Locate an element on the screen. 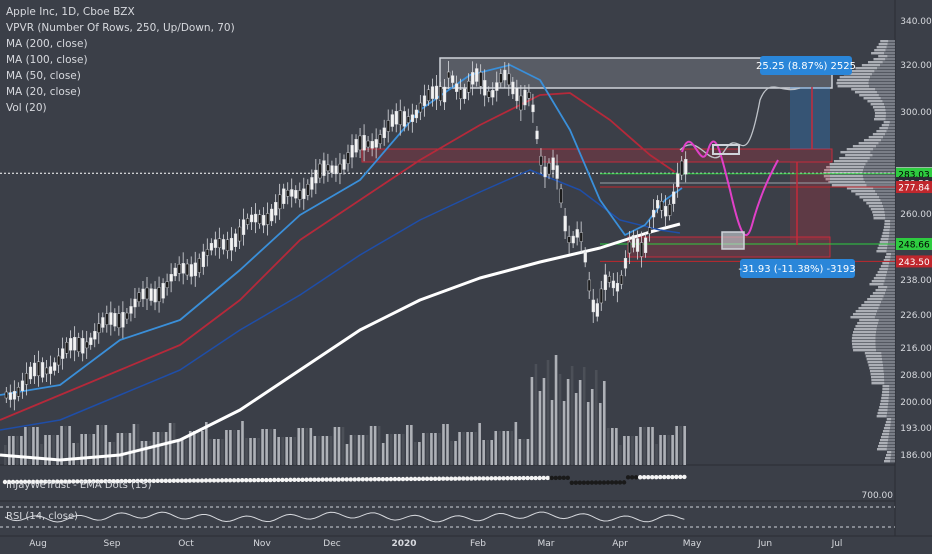 The height and width of the screenshot is (554, 932). indicator-vol: Vol (20) is located at coordinates (26, 108).